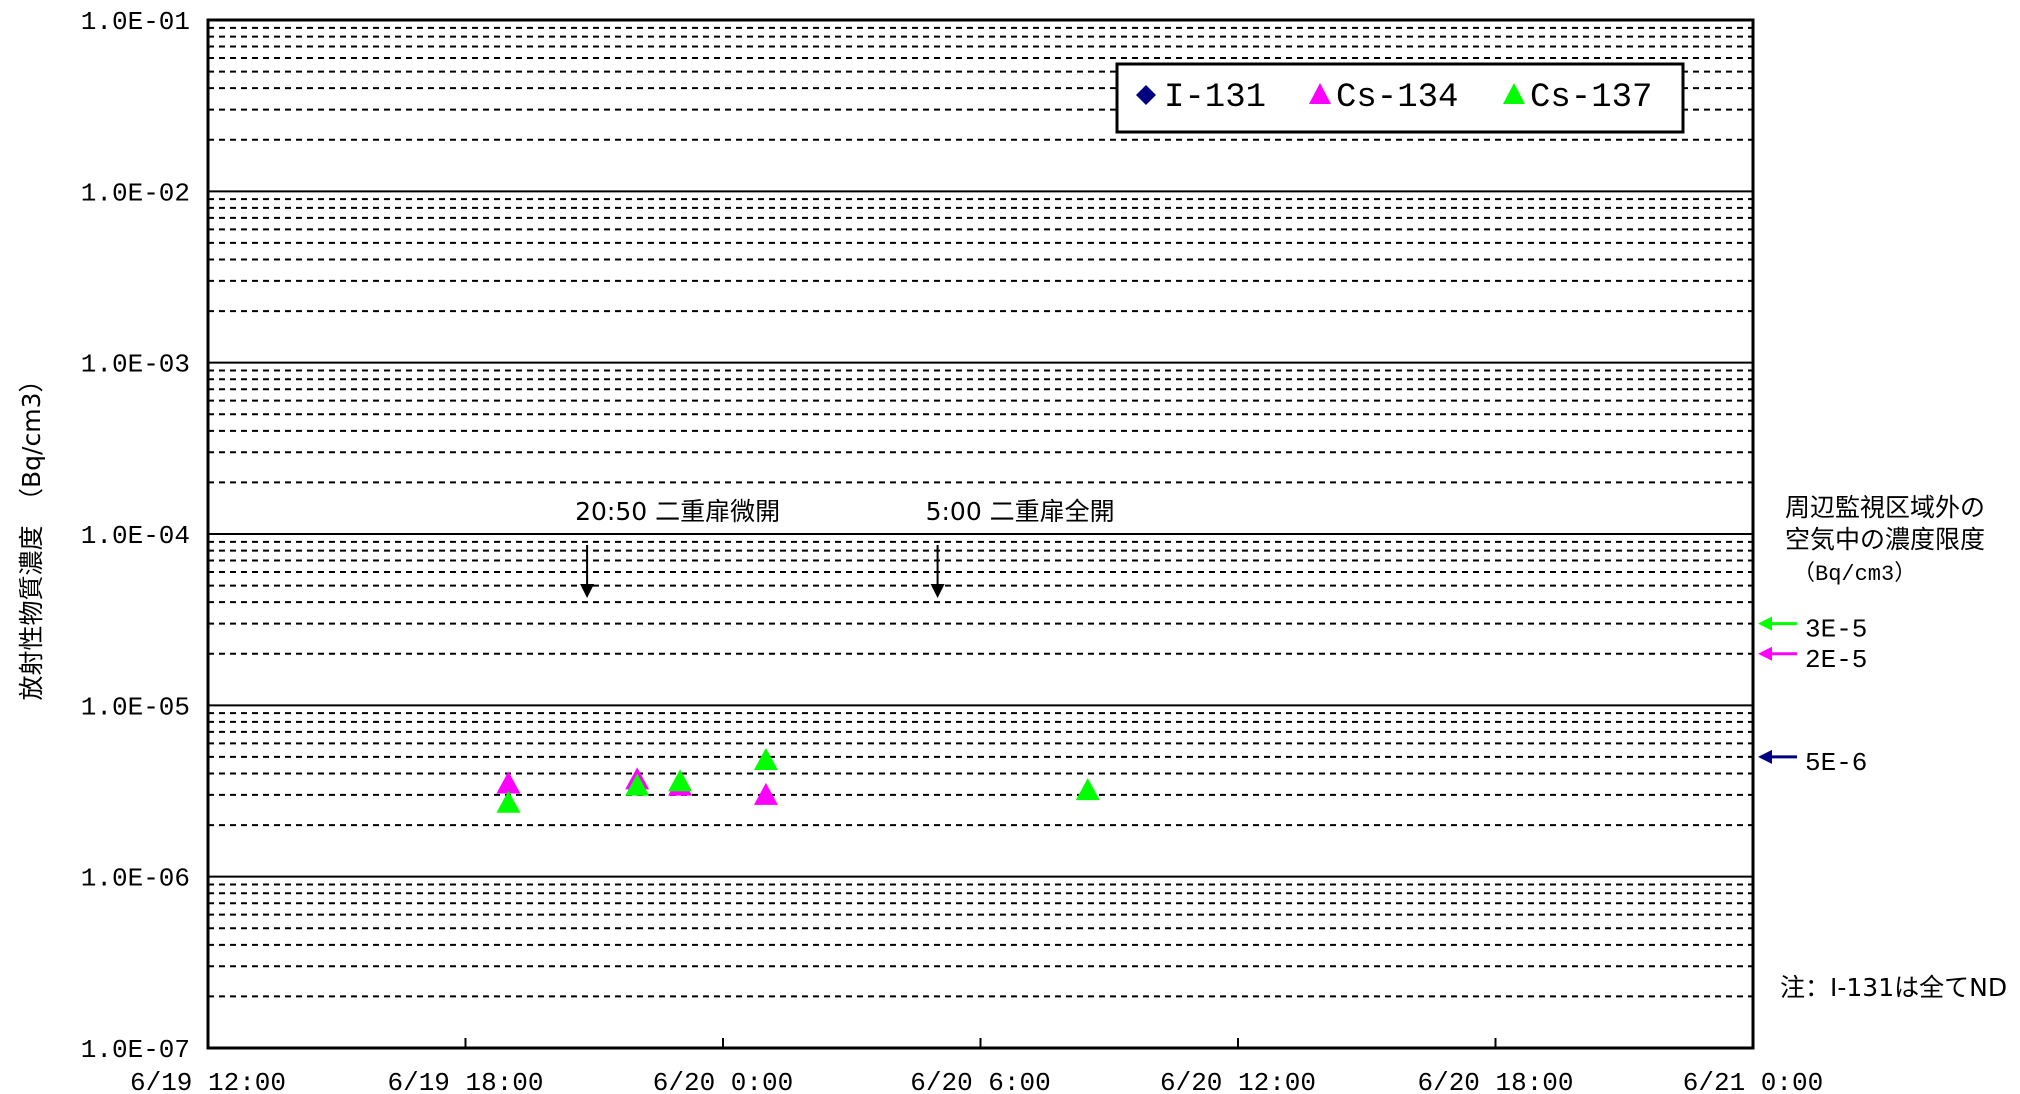 The width and height of the screenshot is (2020, 1094). Describe the element at coordinates (31, 534) in the screenshot. I see `y-axis-label: 放射性物質濃度 （Bq/cm3）` at that location.